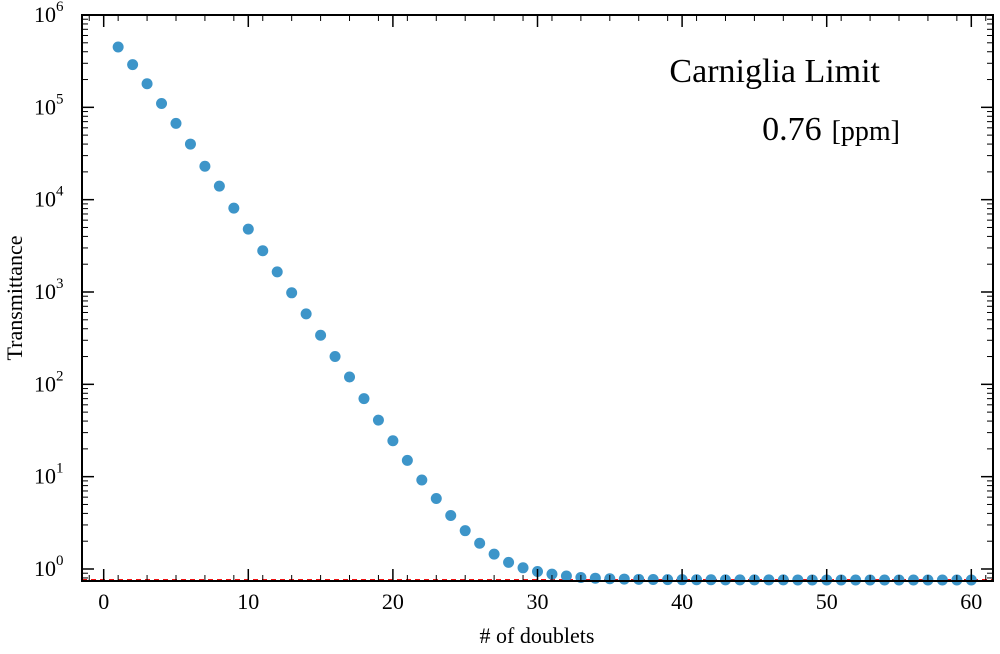 This screenshot has width=1000, height=654. Describe the element at coordinates (827, 601) in the screenshot. I see `x-tick-label: 50` at that location.